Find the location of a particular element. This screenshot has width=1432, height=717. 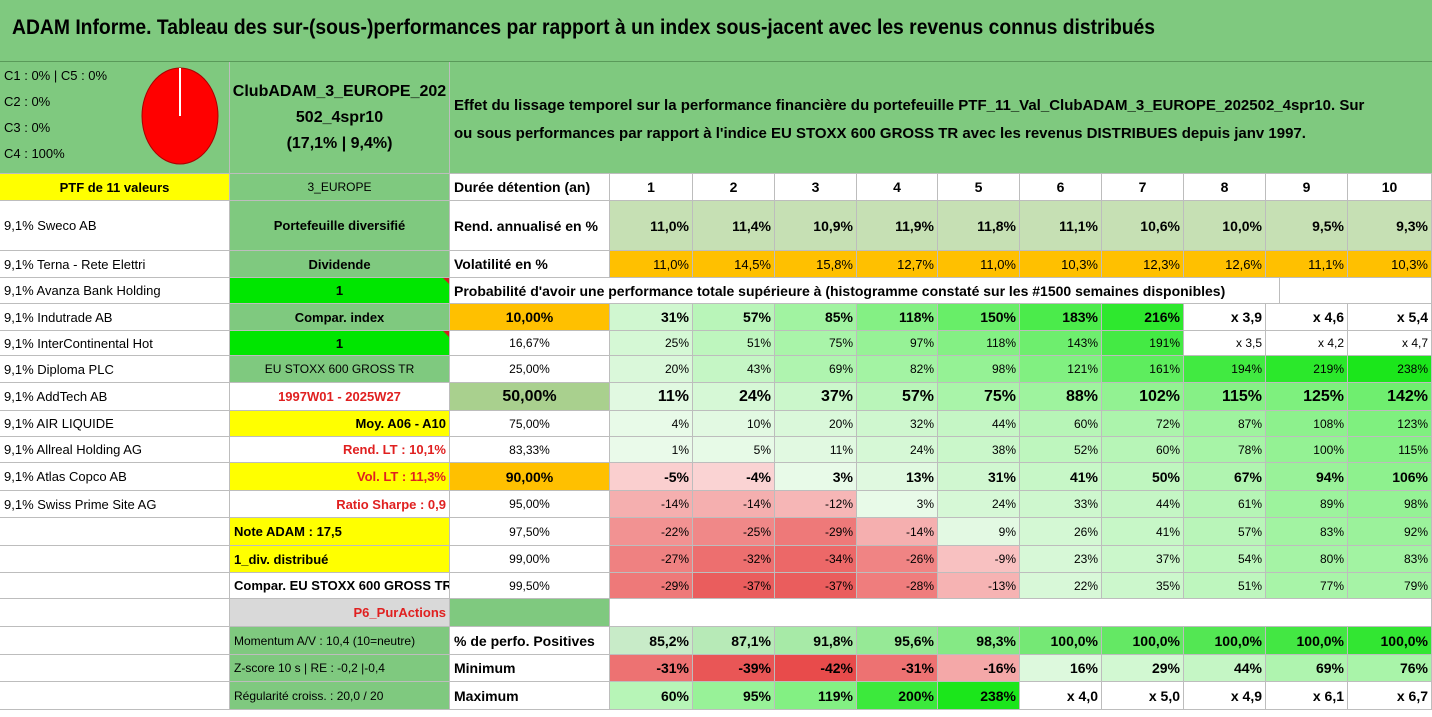

probability-value: 118% is located at coordinates (979, 343).